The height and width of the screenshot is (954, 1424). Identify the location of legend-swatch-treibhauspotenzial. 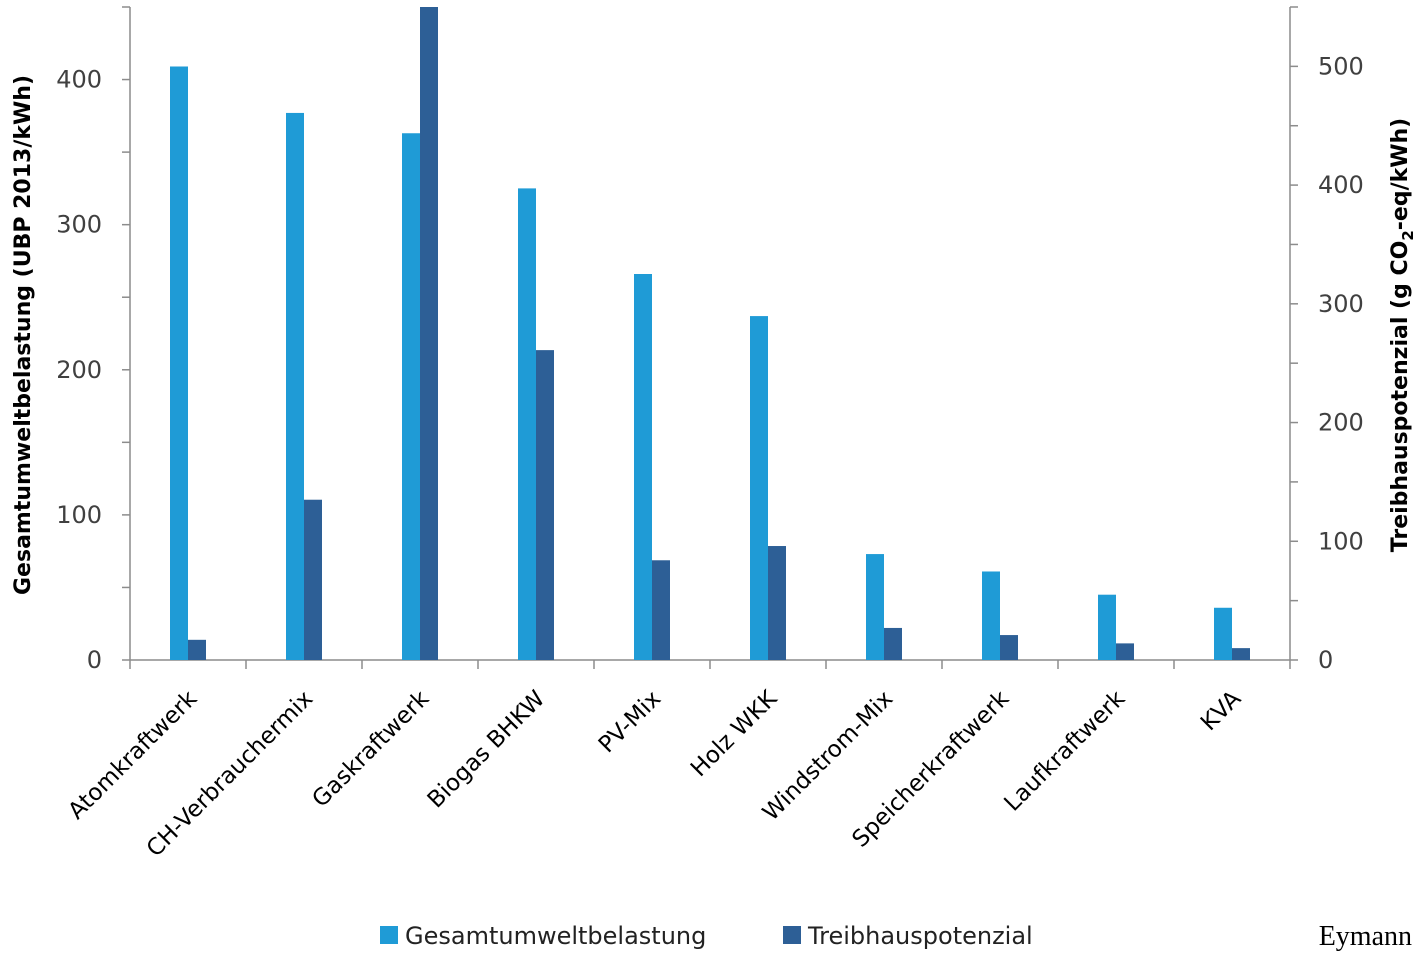
(792, 935).